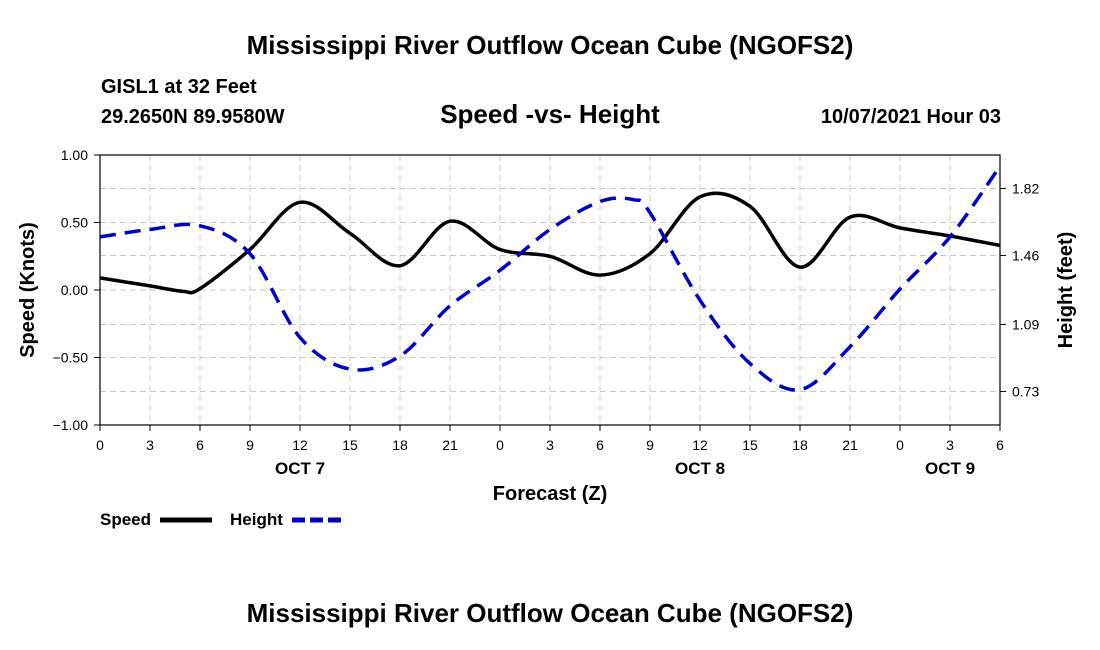 The height and width of the screenshot is (650, 1100). What do you see at coordinates (1025, 324) in the screenshot?
I see `y2-tick-label: 1.09` at bounding box center [1025, 324].